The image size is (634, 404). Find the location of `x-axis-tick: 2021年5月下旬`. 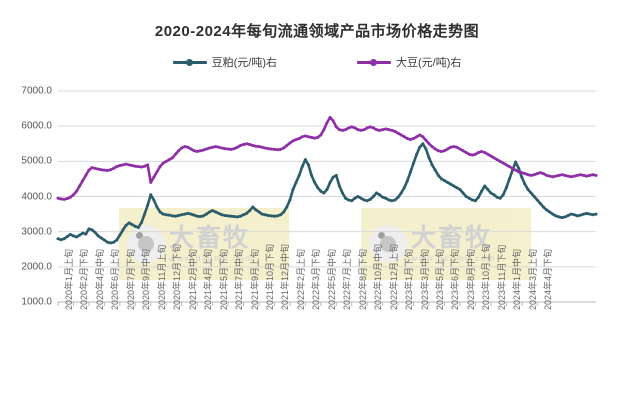

x-axis-tick: 2021年5月下旬 is located at coordinates (223, 279).